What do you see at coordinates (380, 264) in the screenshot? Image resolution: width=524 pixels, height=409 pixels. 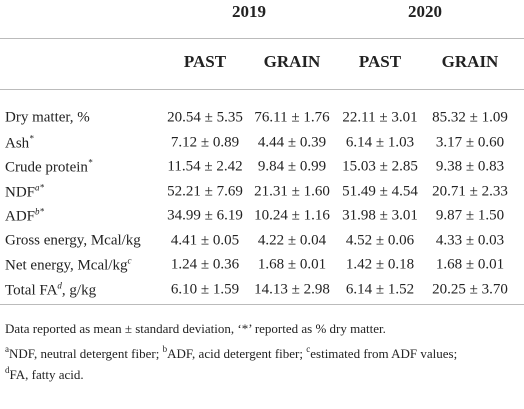 I see `cell: 1.42 ± 0.18` at bounding box center [380, 264].